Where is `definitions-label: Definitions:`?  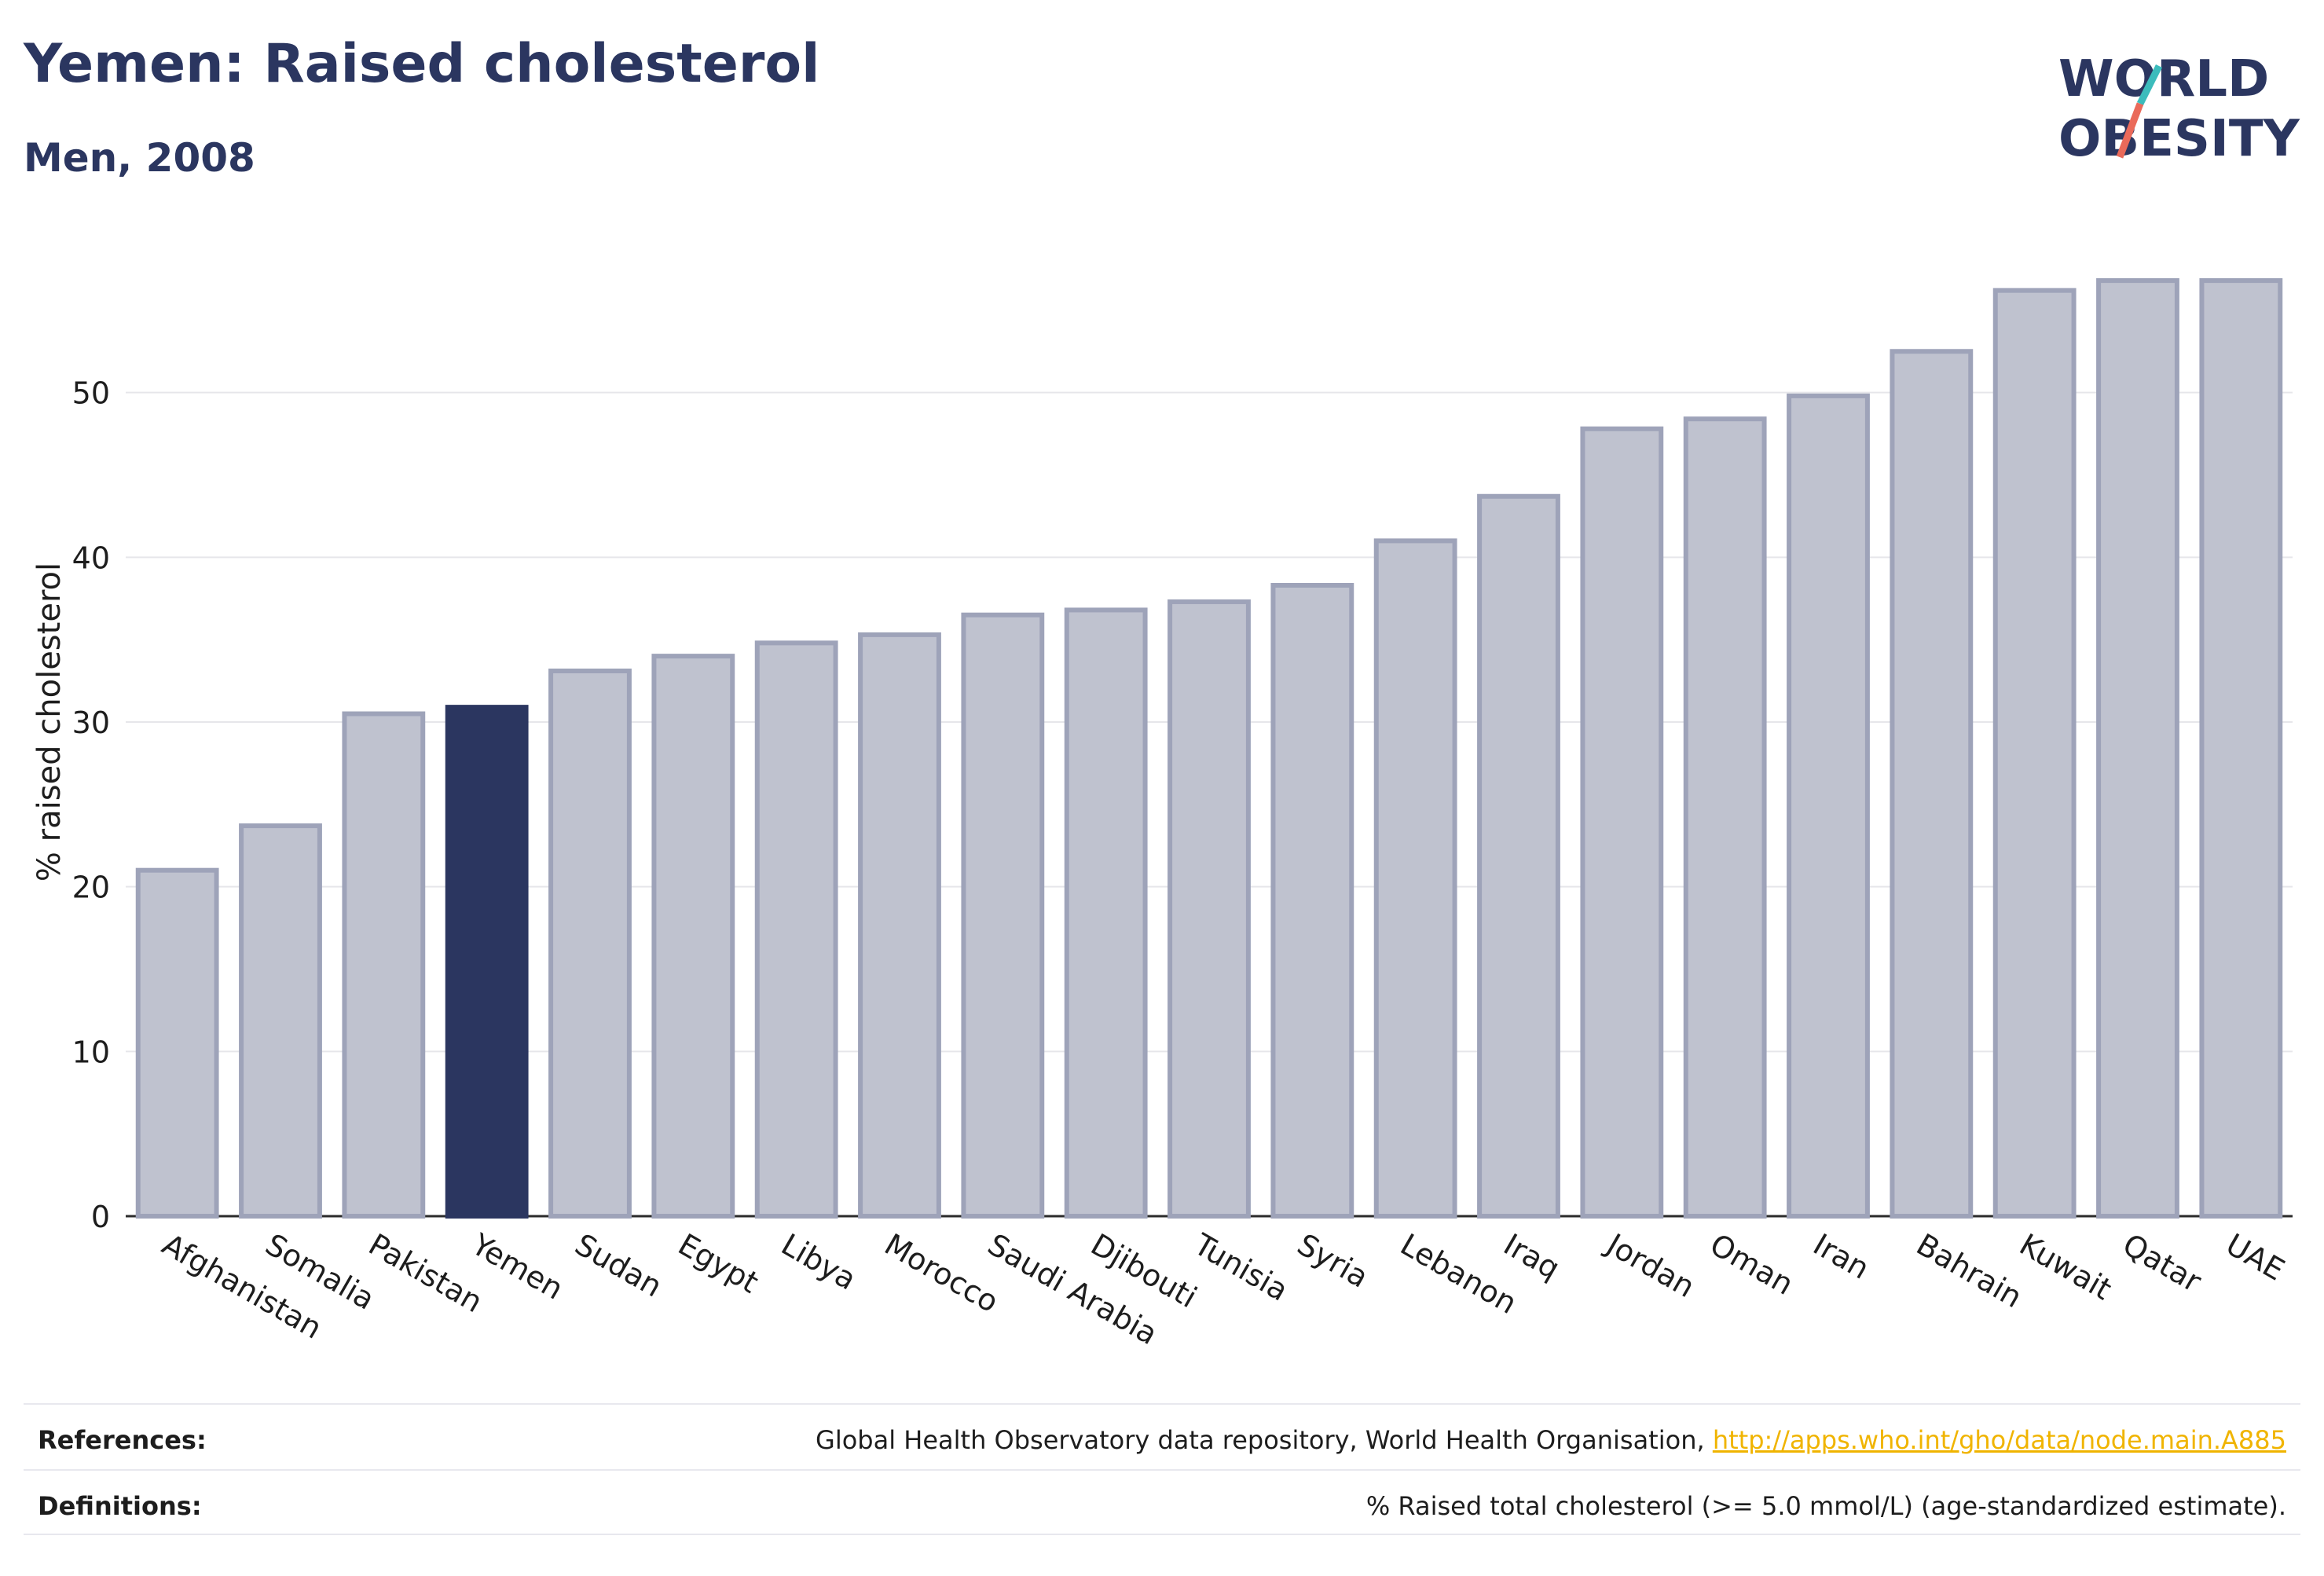
definitions-label: Definitions: is located at coordinates (120, 1506).